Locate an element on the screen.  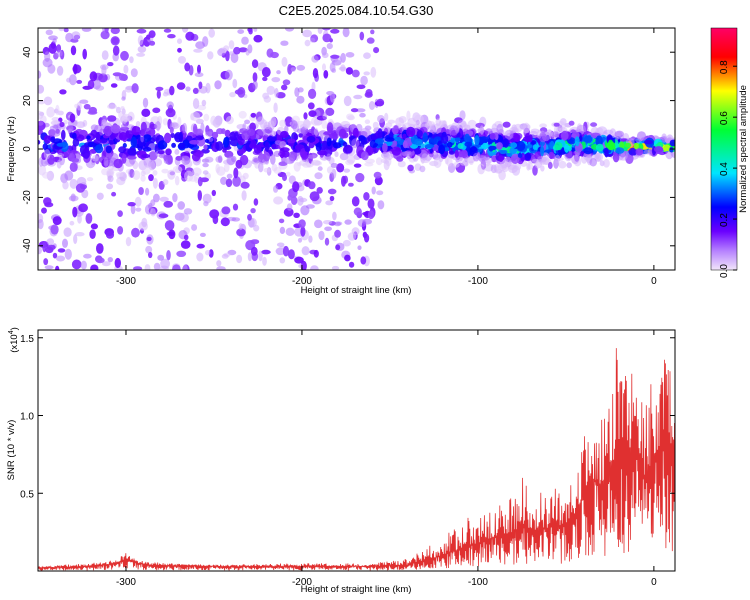
spectrogram-y-tick-label: -20 is located at coordinates (27, 197).